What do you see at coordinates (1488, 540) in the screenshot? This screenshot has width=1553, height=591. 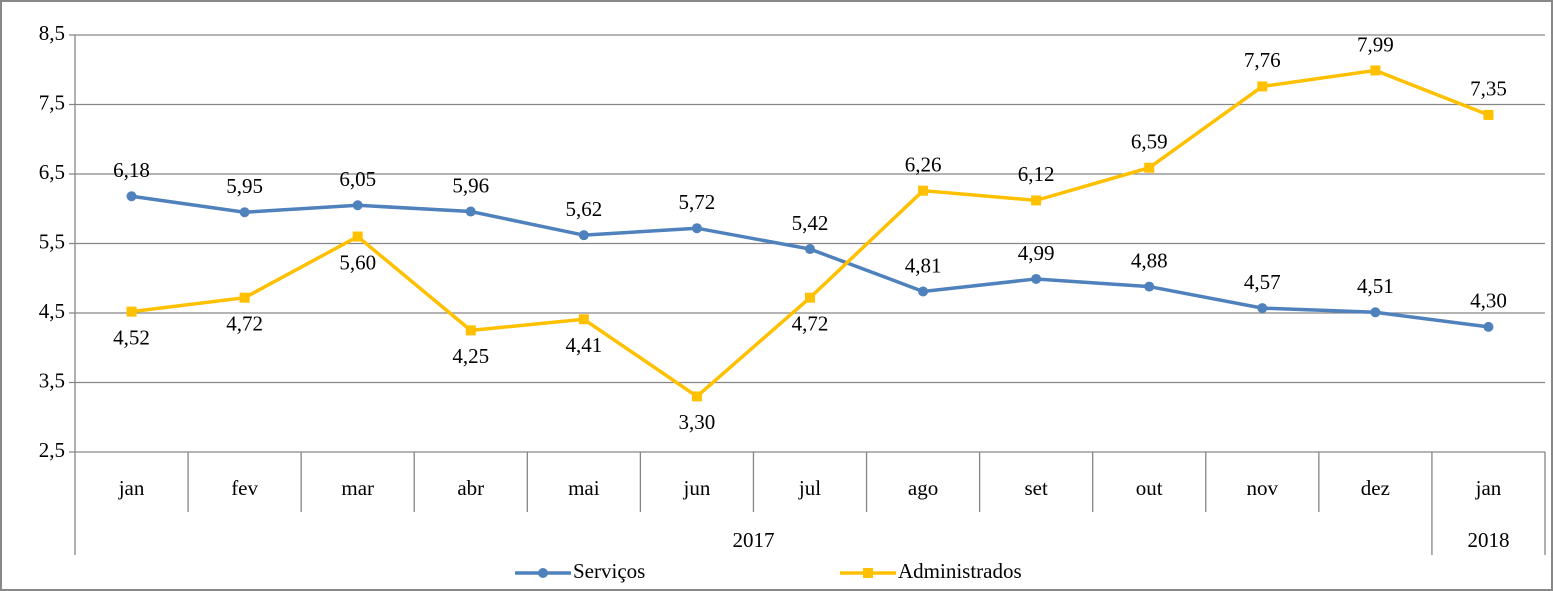 I see `x-group-label: 2018` at bounding box center [1488, 540].